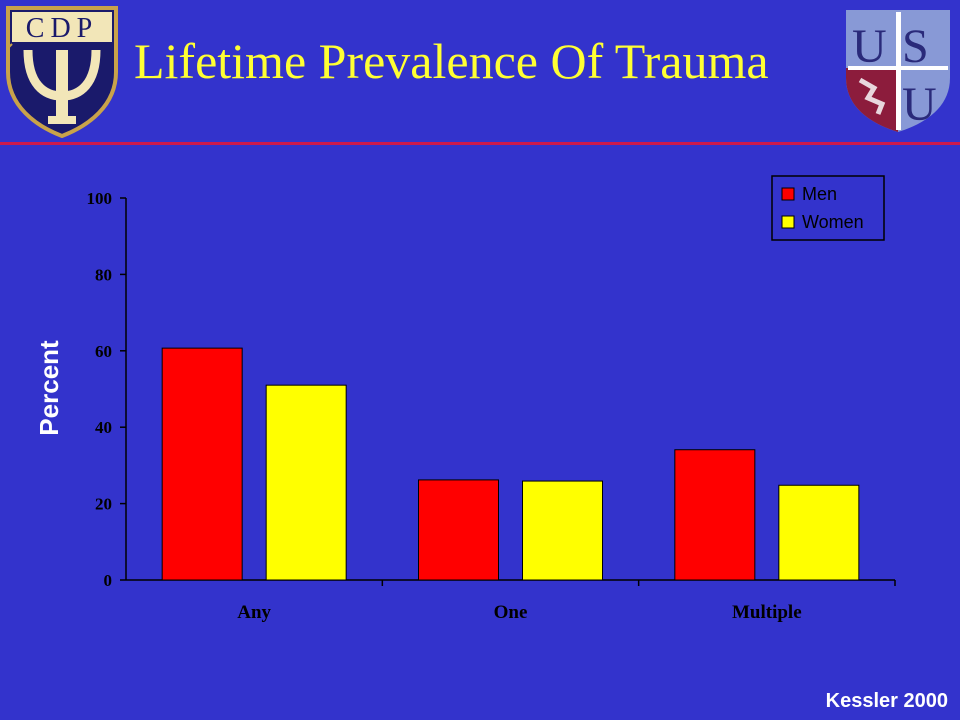 The image size is (960, 720). What do you see at coordinates (103, 351) in the screenshot?
I see `y-tick-label: 60` at bounding box center [103, 351].